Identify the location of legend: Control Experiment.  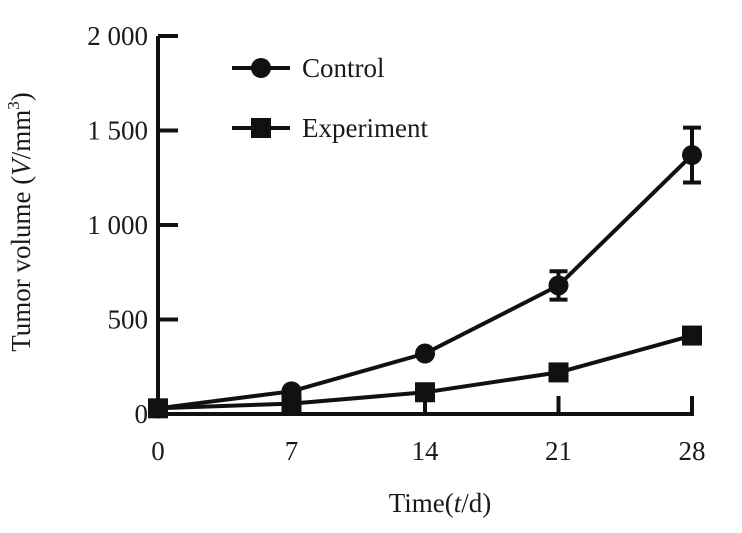
(330, 98).